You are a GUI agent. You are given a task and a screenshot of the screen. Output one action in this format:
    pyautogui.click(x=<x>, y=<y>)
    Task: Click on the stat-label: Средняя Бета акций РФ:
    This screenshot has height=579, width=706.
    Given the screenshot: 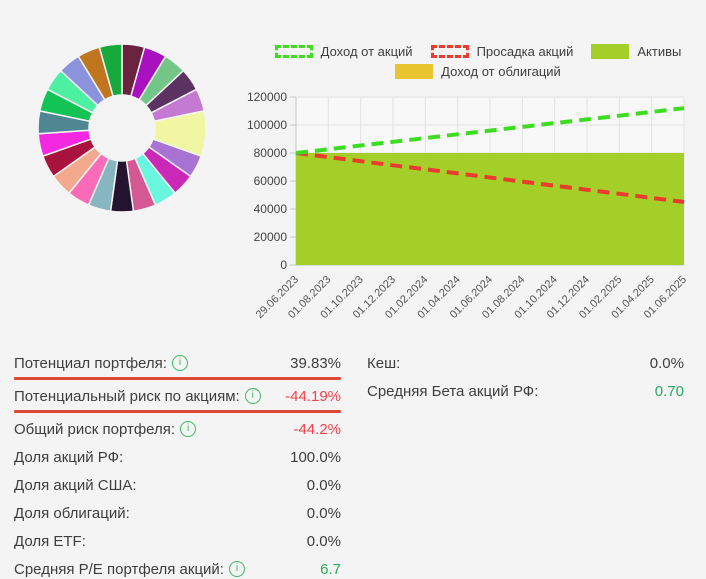 What is the action you would take?
    pyautogui.click(x=453, y=391)
    